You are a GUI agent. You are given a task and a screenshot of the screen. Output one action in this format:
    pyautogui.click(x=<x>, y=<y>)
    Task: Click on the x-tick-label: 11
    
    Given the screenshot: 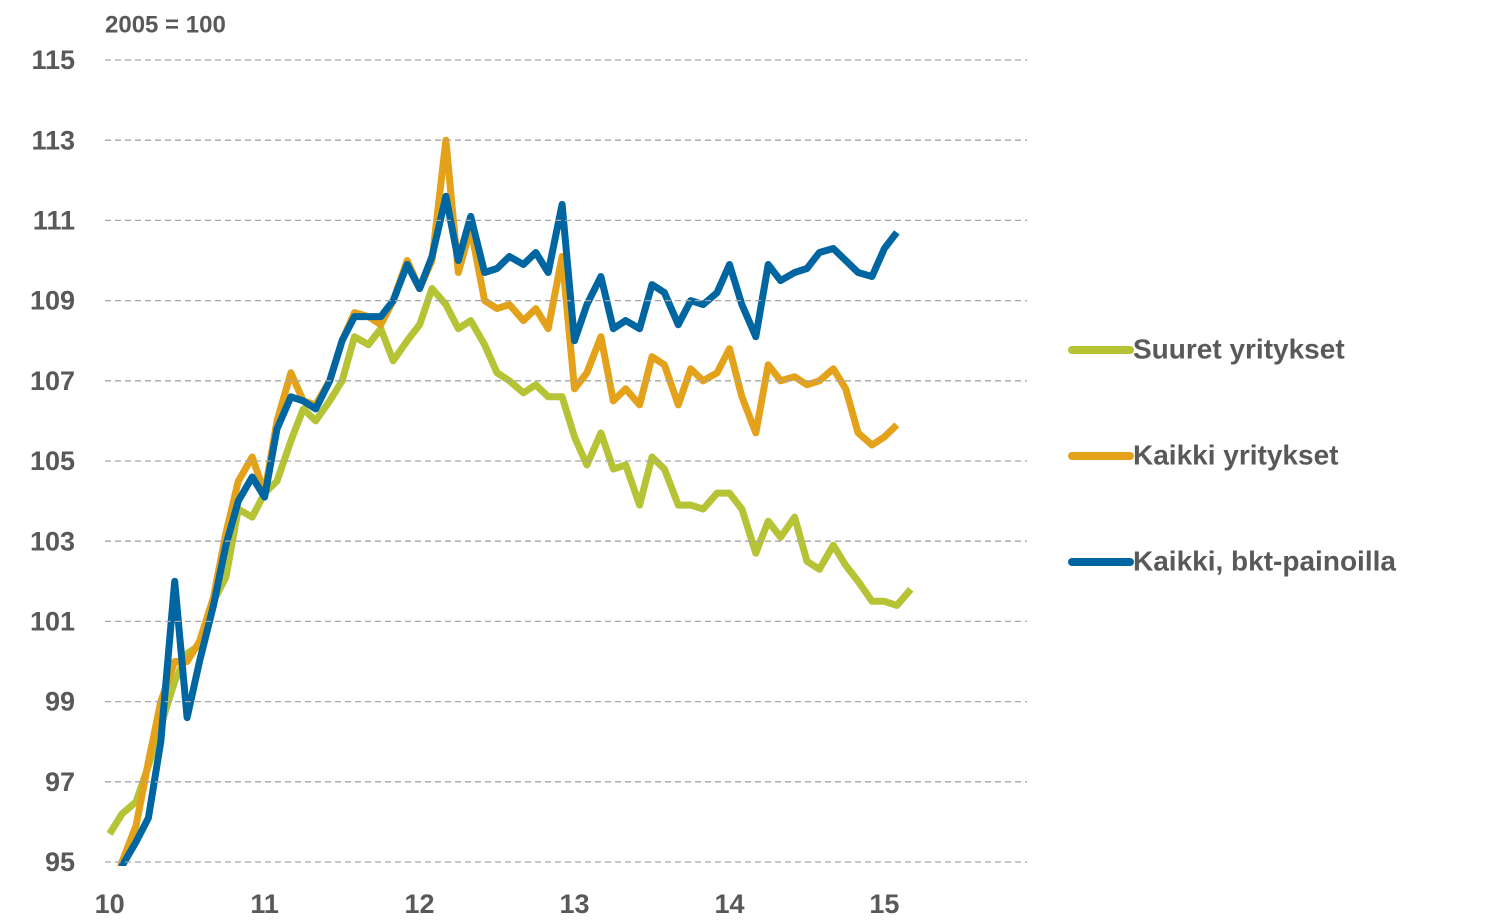 What is the action you would take?
    pyautogui.click(x=264, y=904)
    